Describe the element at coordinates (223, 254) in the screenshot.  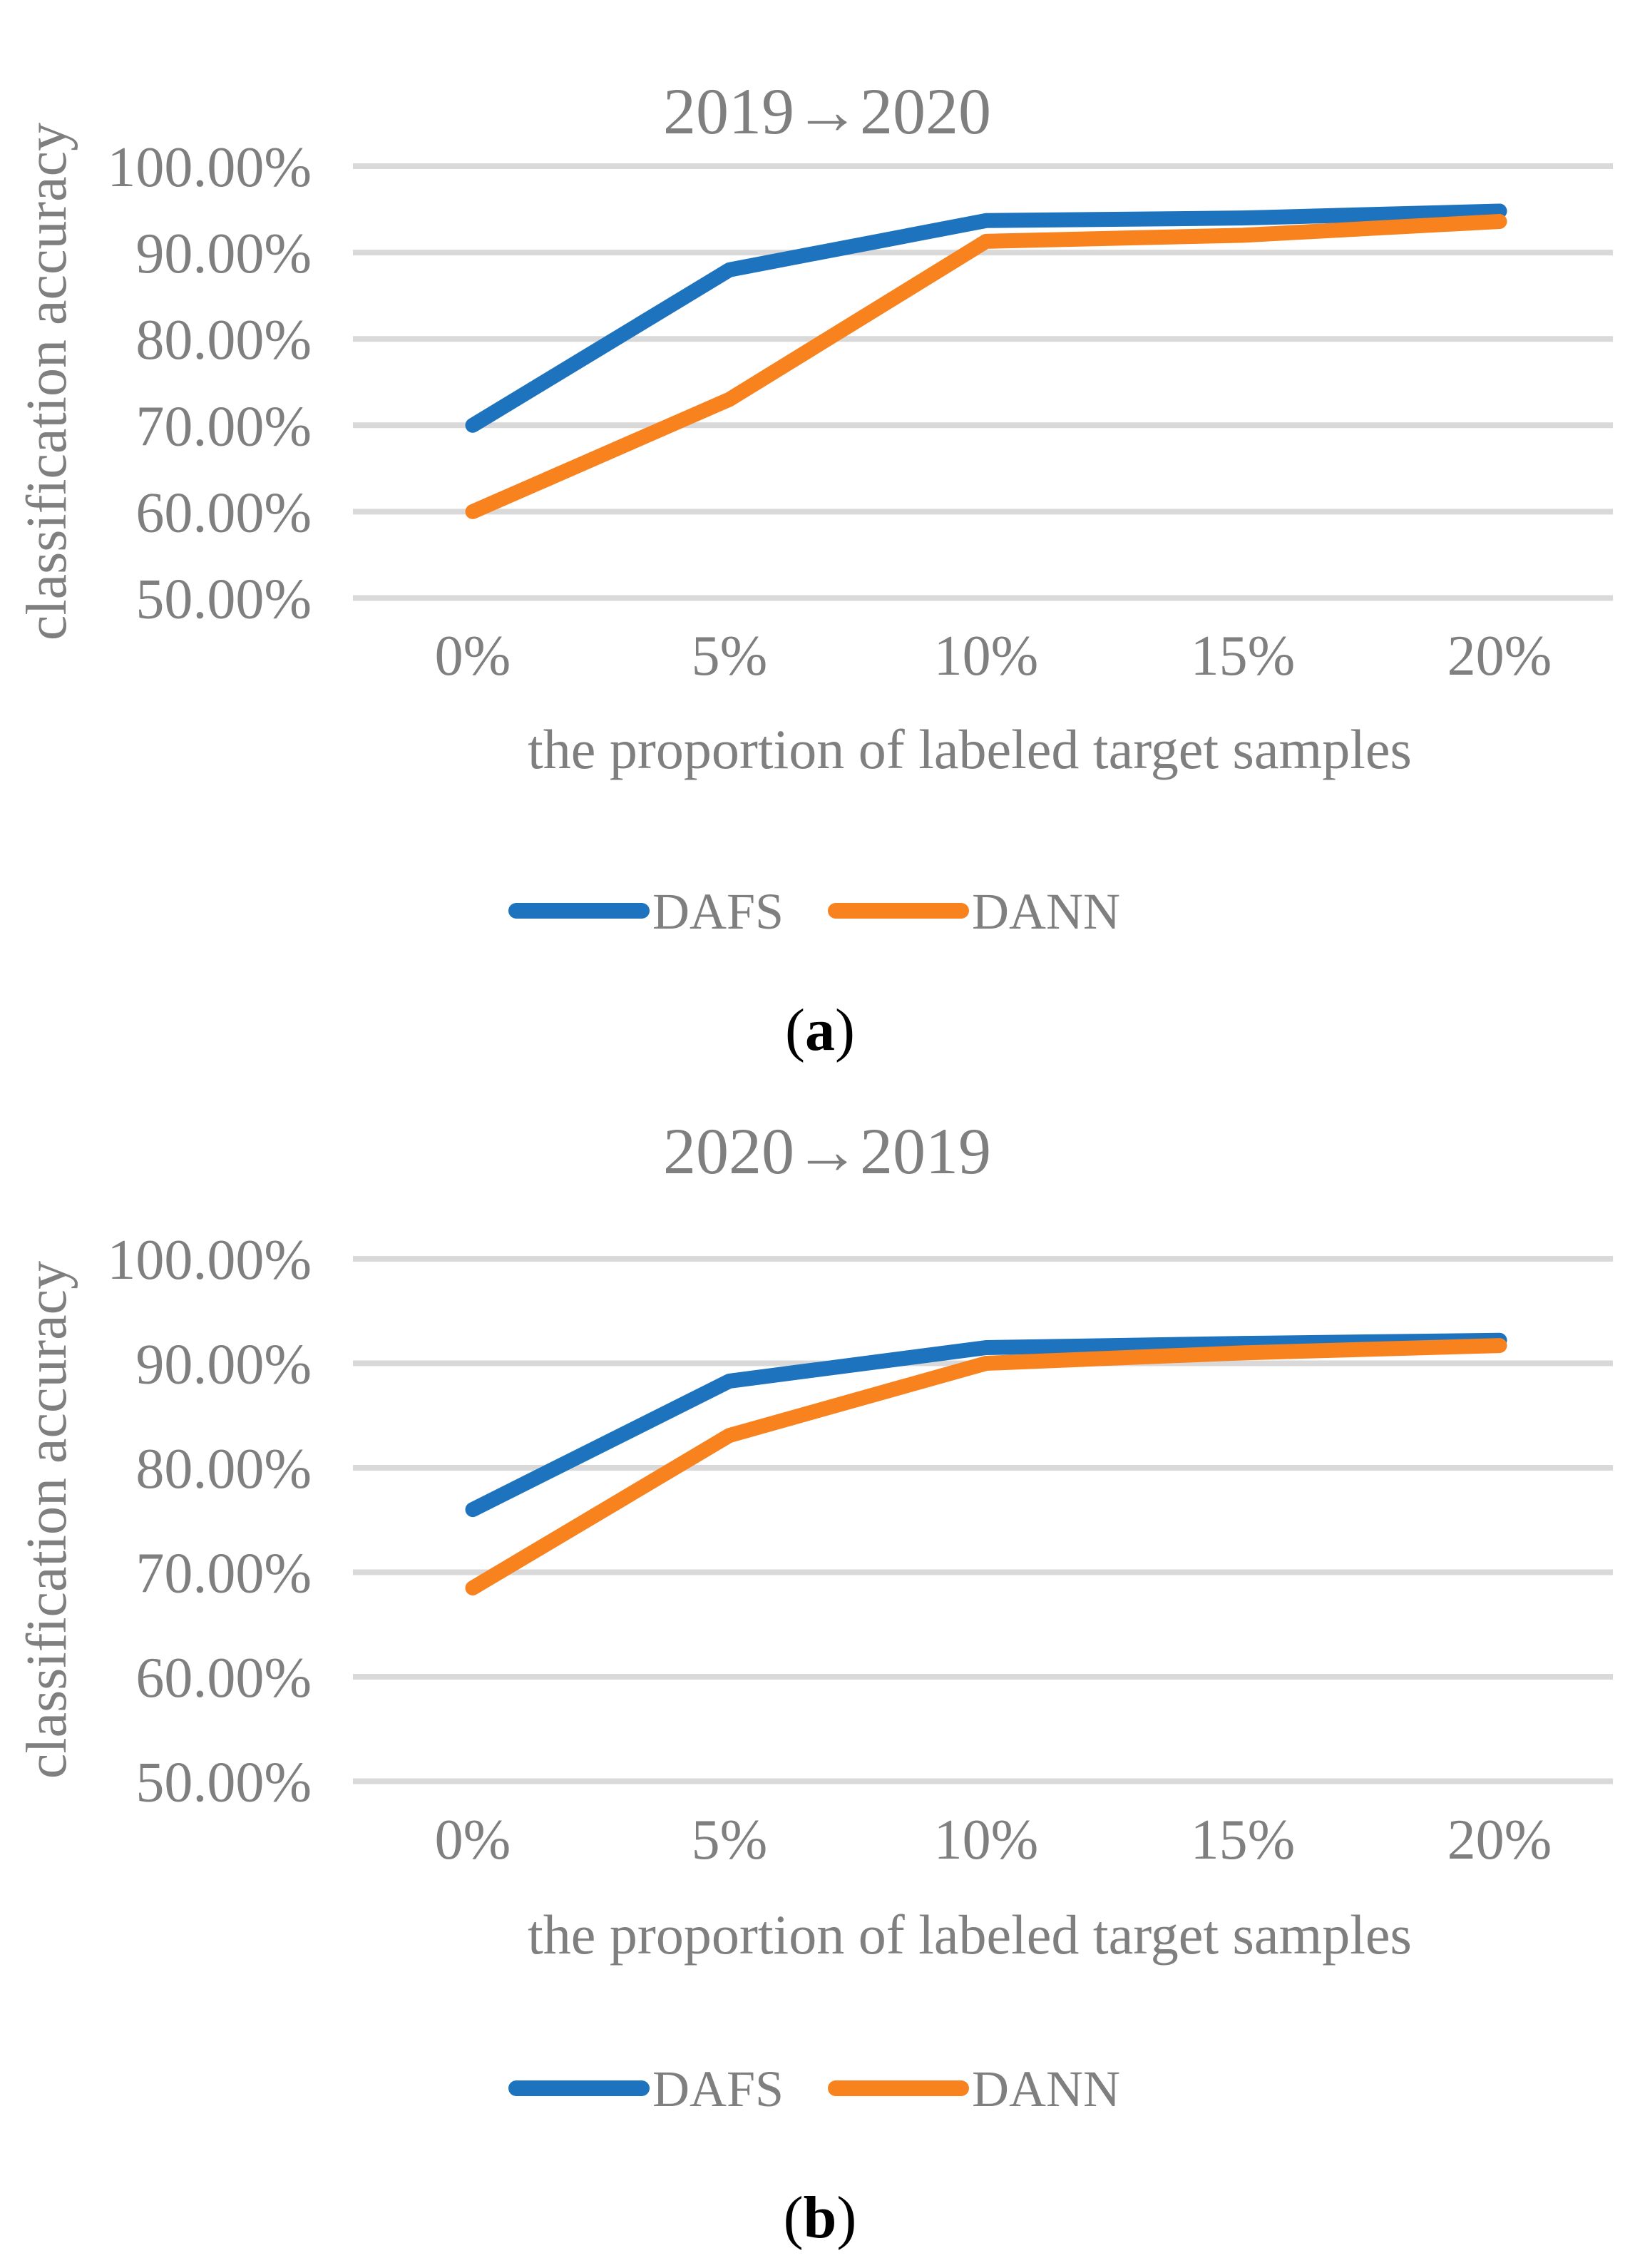
I see `chart-a-y-tick-label: 90.00%` at that location.